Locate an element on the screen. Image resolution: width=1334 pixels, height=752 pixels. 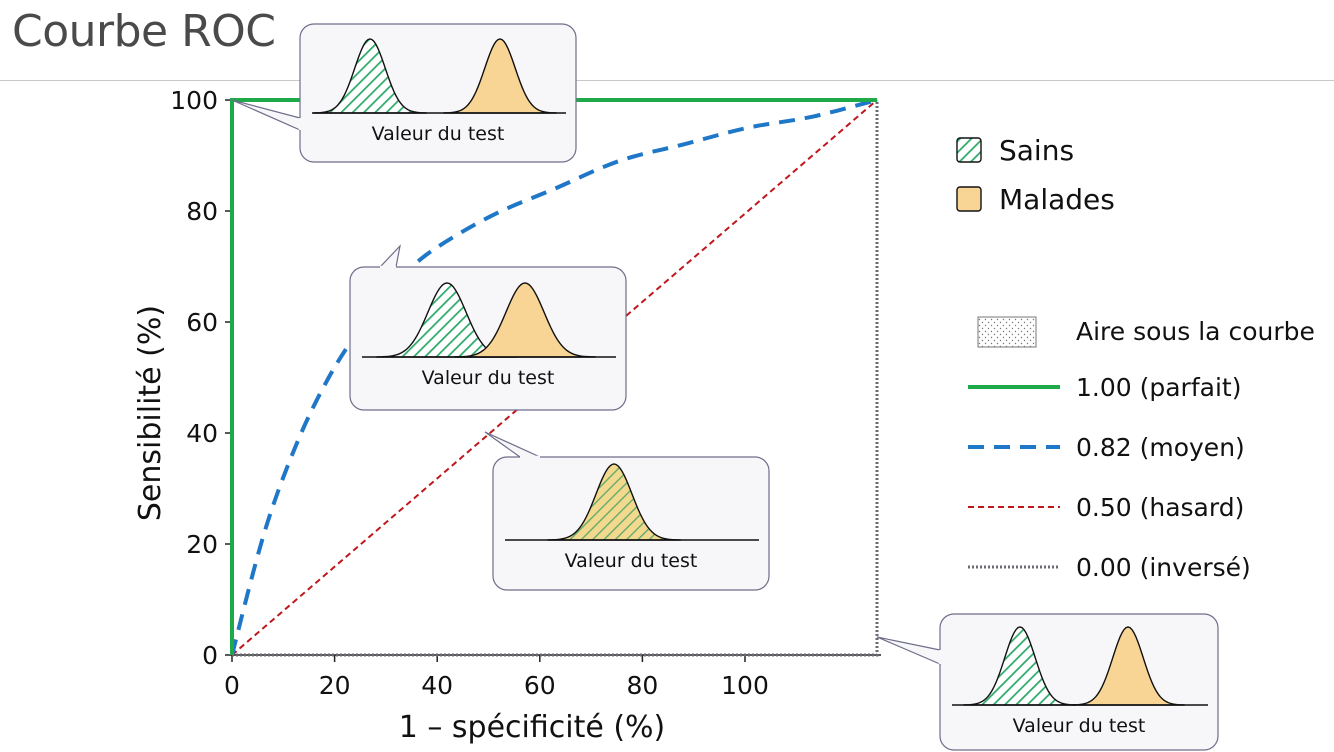
callout-box is located at coordinates (488, 338).